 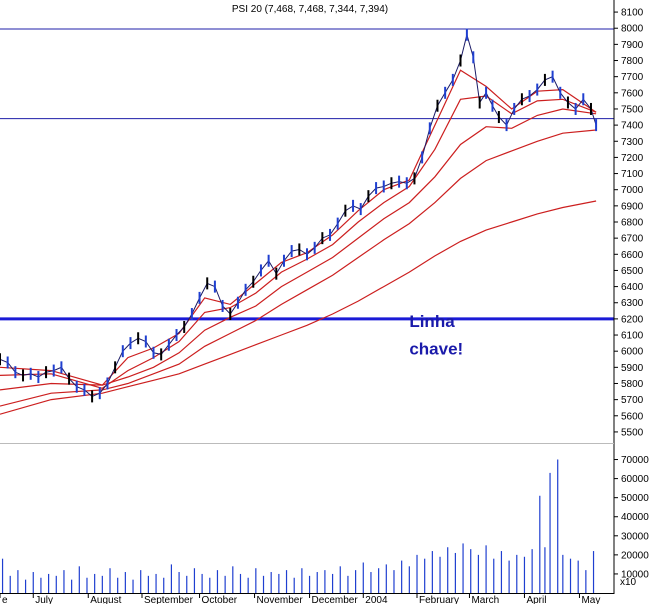 I want to click on volume-tick-label: 40000, so click(x=635, y=517).